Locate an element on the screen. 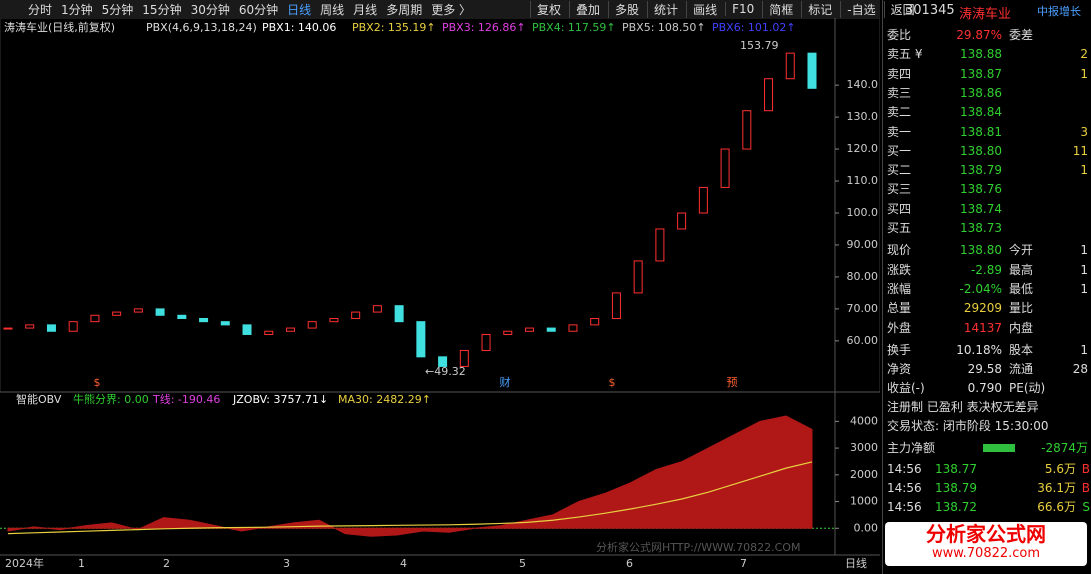 This screenshot has width=1091, height=574. y-tick-label: 100.0 is located at coordinates (863, 212).